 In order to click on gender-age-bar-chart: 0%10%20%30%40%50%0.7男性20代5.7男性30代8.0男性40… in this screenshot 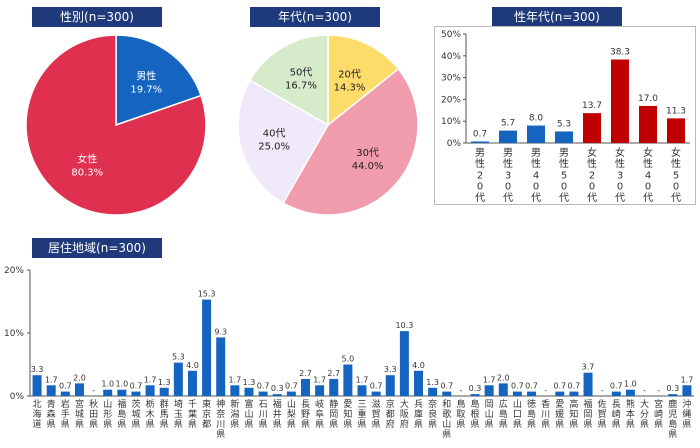, I will do `click(565, 115)`.